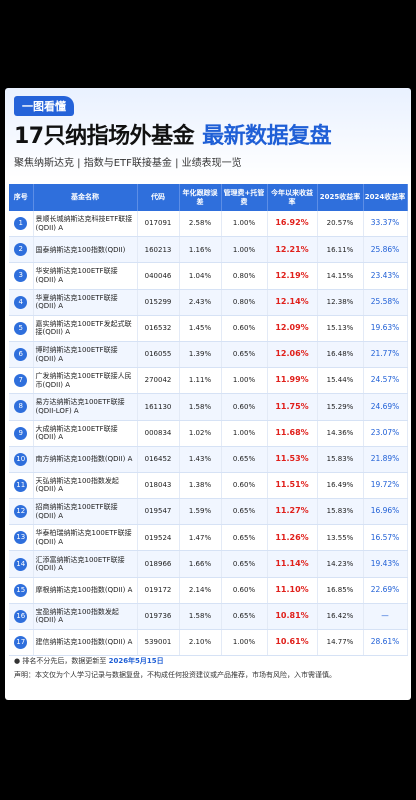 This screenshot has height=800, width=416. Describe the element at coordinates (158, 224) in the screenshot. I see `cell: 017091` at that location.